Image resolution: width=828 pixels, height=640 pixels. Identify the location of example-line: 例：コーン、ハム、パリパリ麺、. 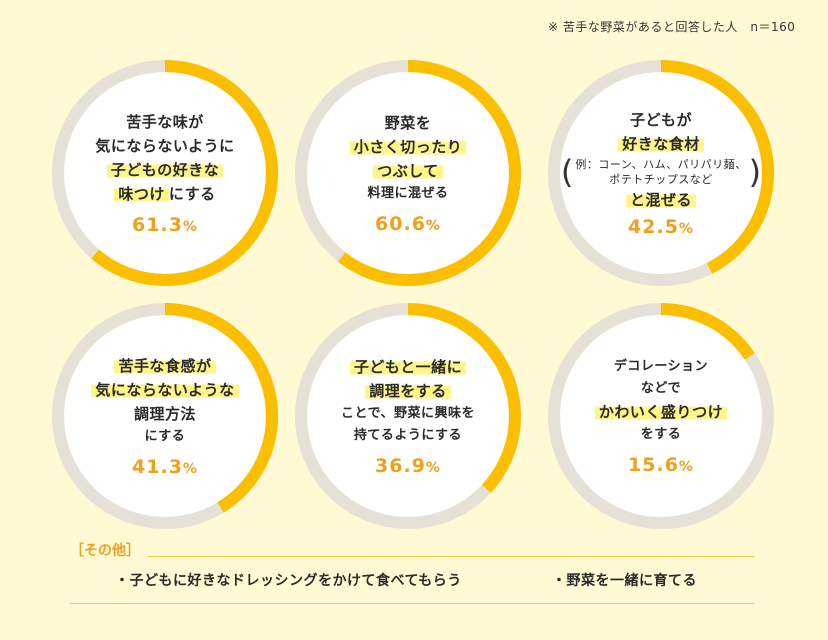
(661, 164).